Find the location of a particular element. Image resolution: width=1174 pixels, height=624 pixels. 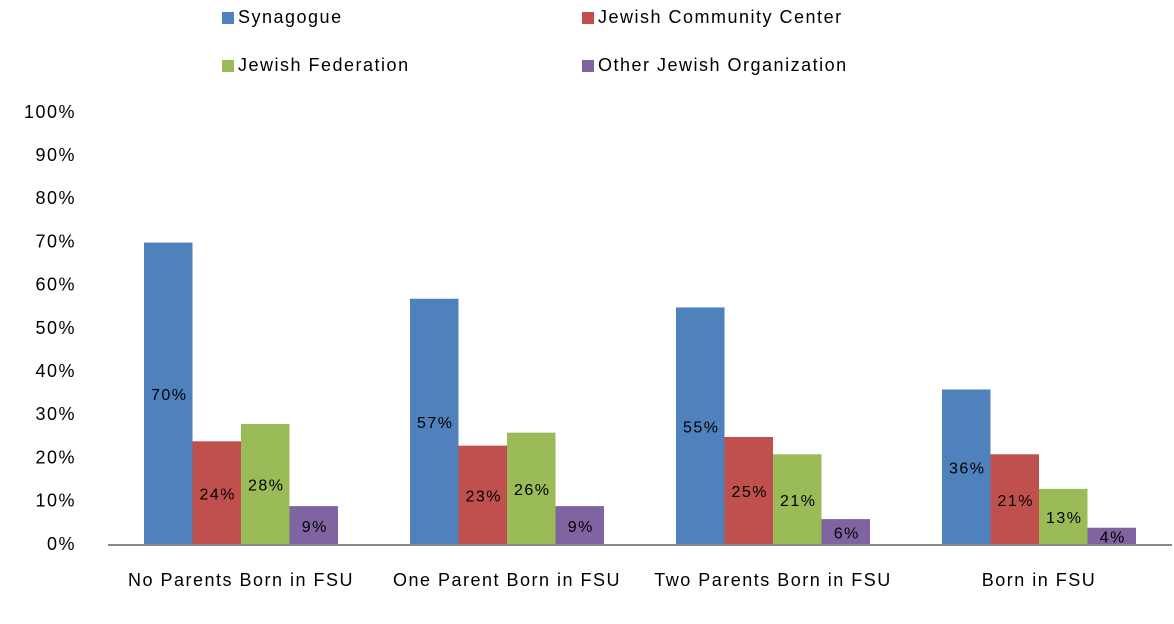

y-tick-label: 50% is located at coordinates (55, 328).